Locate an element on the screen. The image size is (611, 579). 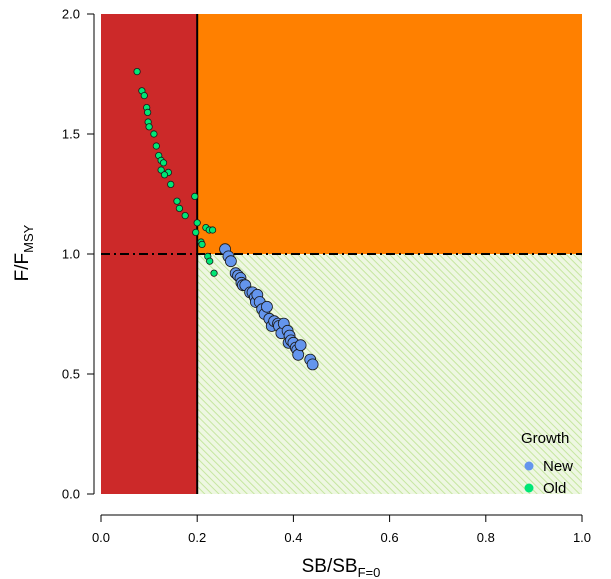
y-tick-label-2: 1.0 is located at coordinates (71, 254).